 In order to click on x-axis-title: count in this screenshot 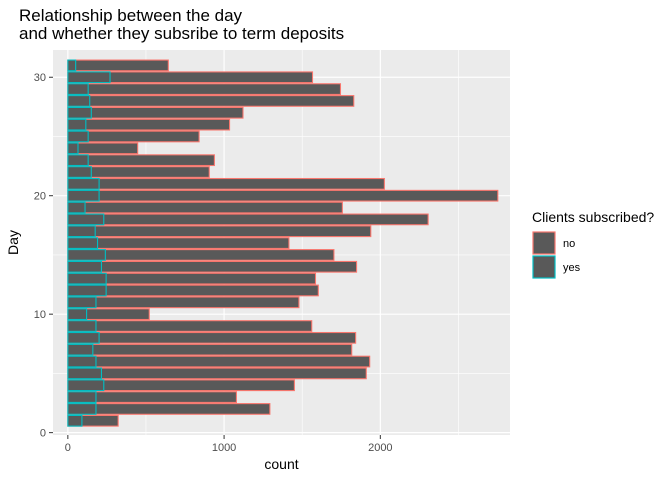, I will do `click(281, 464)`.